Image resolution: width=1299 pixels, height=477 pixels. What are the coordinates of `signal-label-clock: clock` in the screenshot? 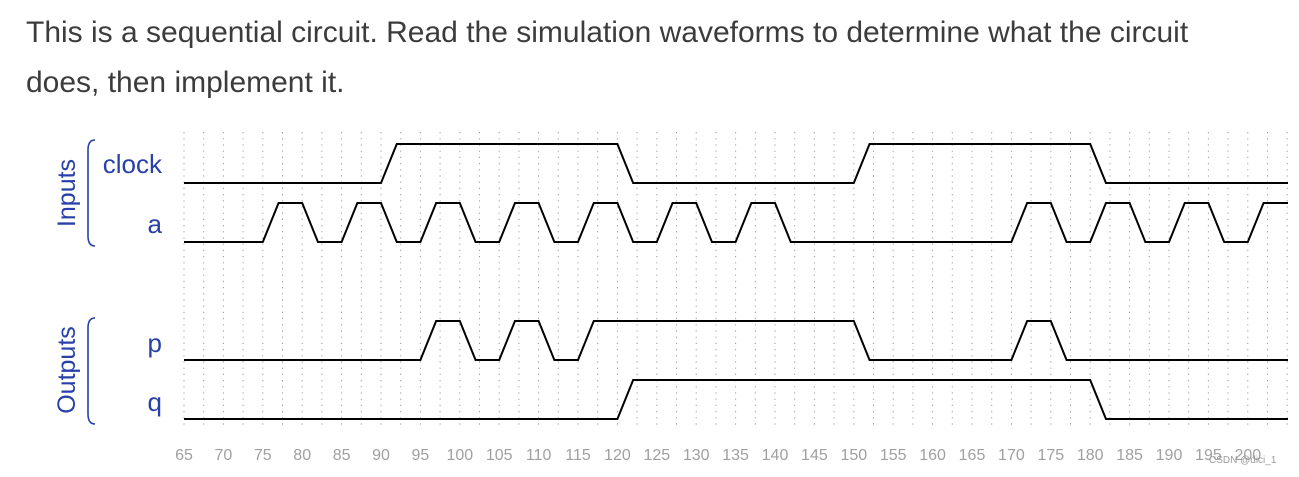 It's located at (133, 164).